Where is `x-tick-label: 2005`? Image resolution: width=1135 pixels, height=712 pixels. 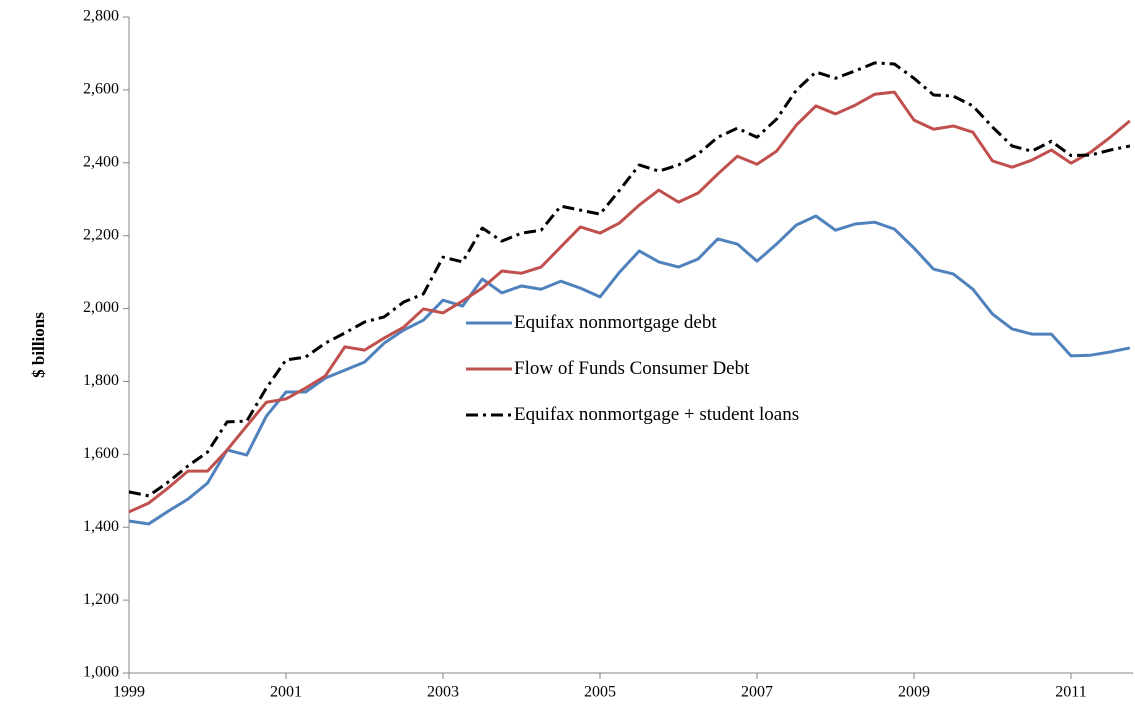
x-tick-label: 2005 is located at coordinates (600, 692).